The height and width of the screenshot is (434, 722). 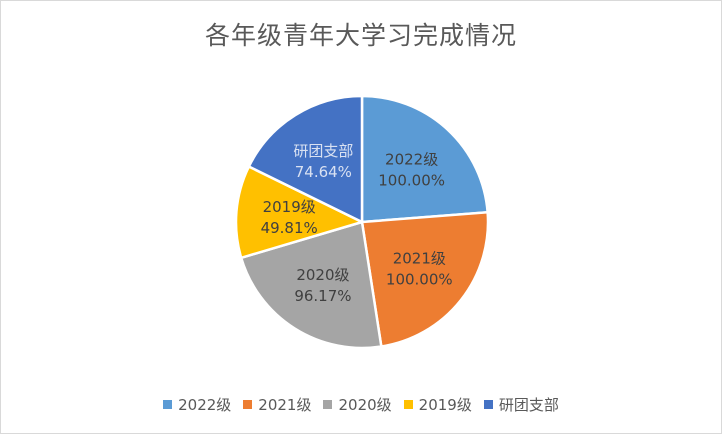 I want to click on slice-value-label: 96.17%, so click(x=322, y=296).